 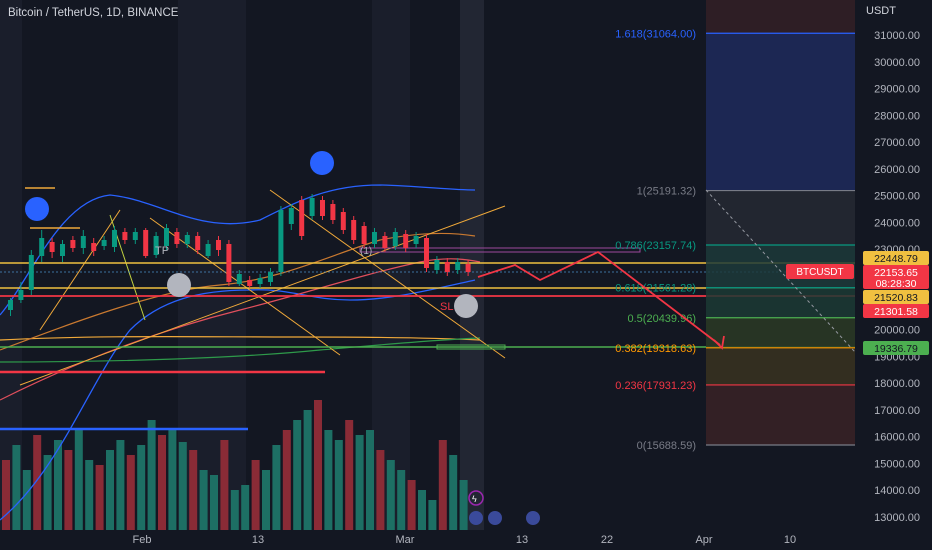 I want to click on time-tick: Apr, so click(x=703, y=540).